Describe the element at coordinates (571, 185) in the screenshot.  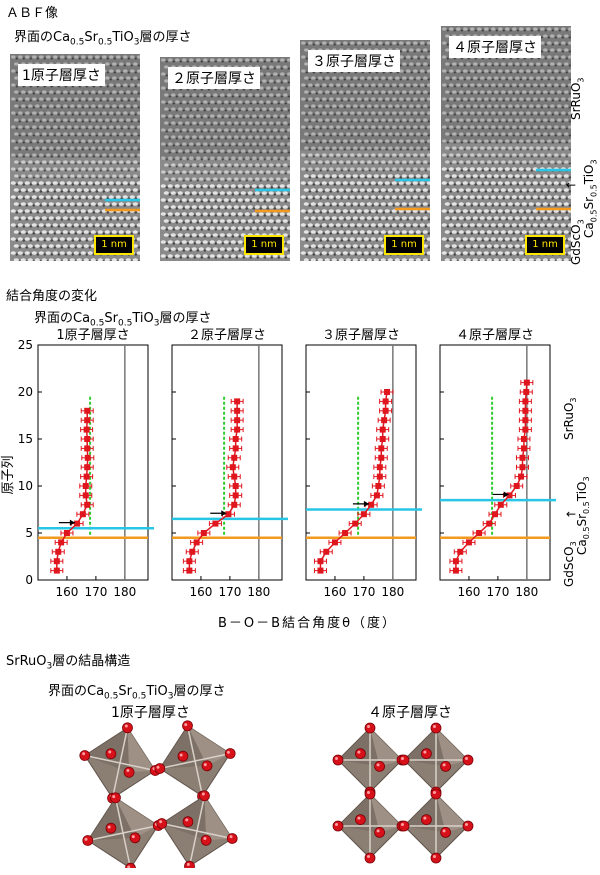
I see `abf-arrow-icon: ←` at that location.